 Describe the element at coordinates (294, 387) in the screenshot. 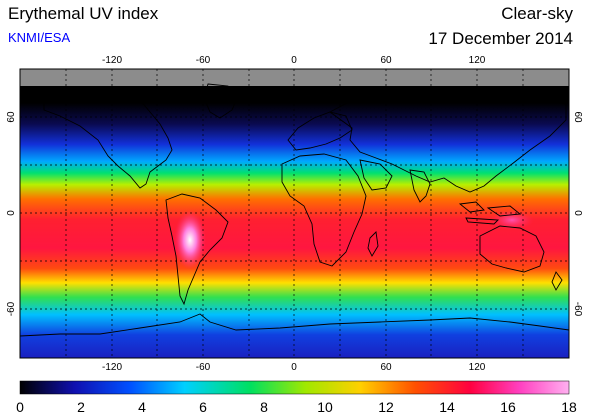

I see `colorbar-gradient` at that location.